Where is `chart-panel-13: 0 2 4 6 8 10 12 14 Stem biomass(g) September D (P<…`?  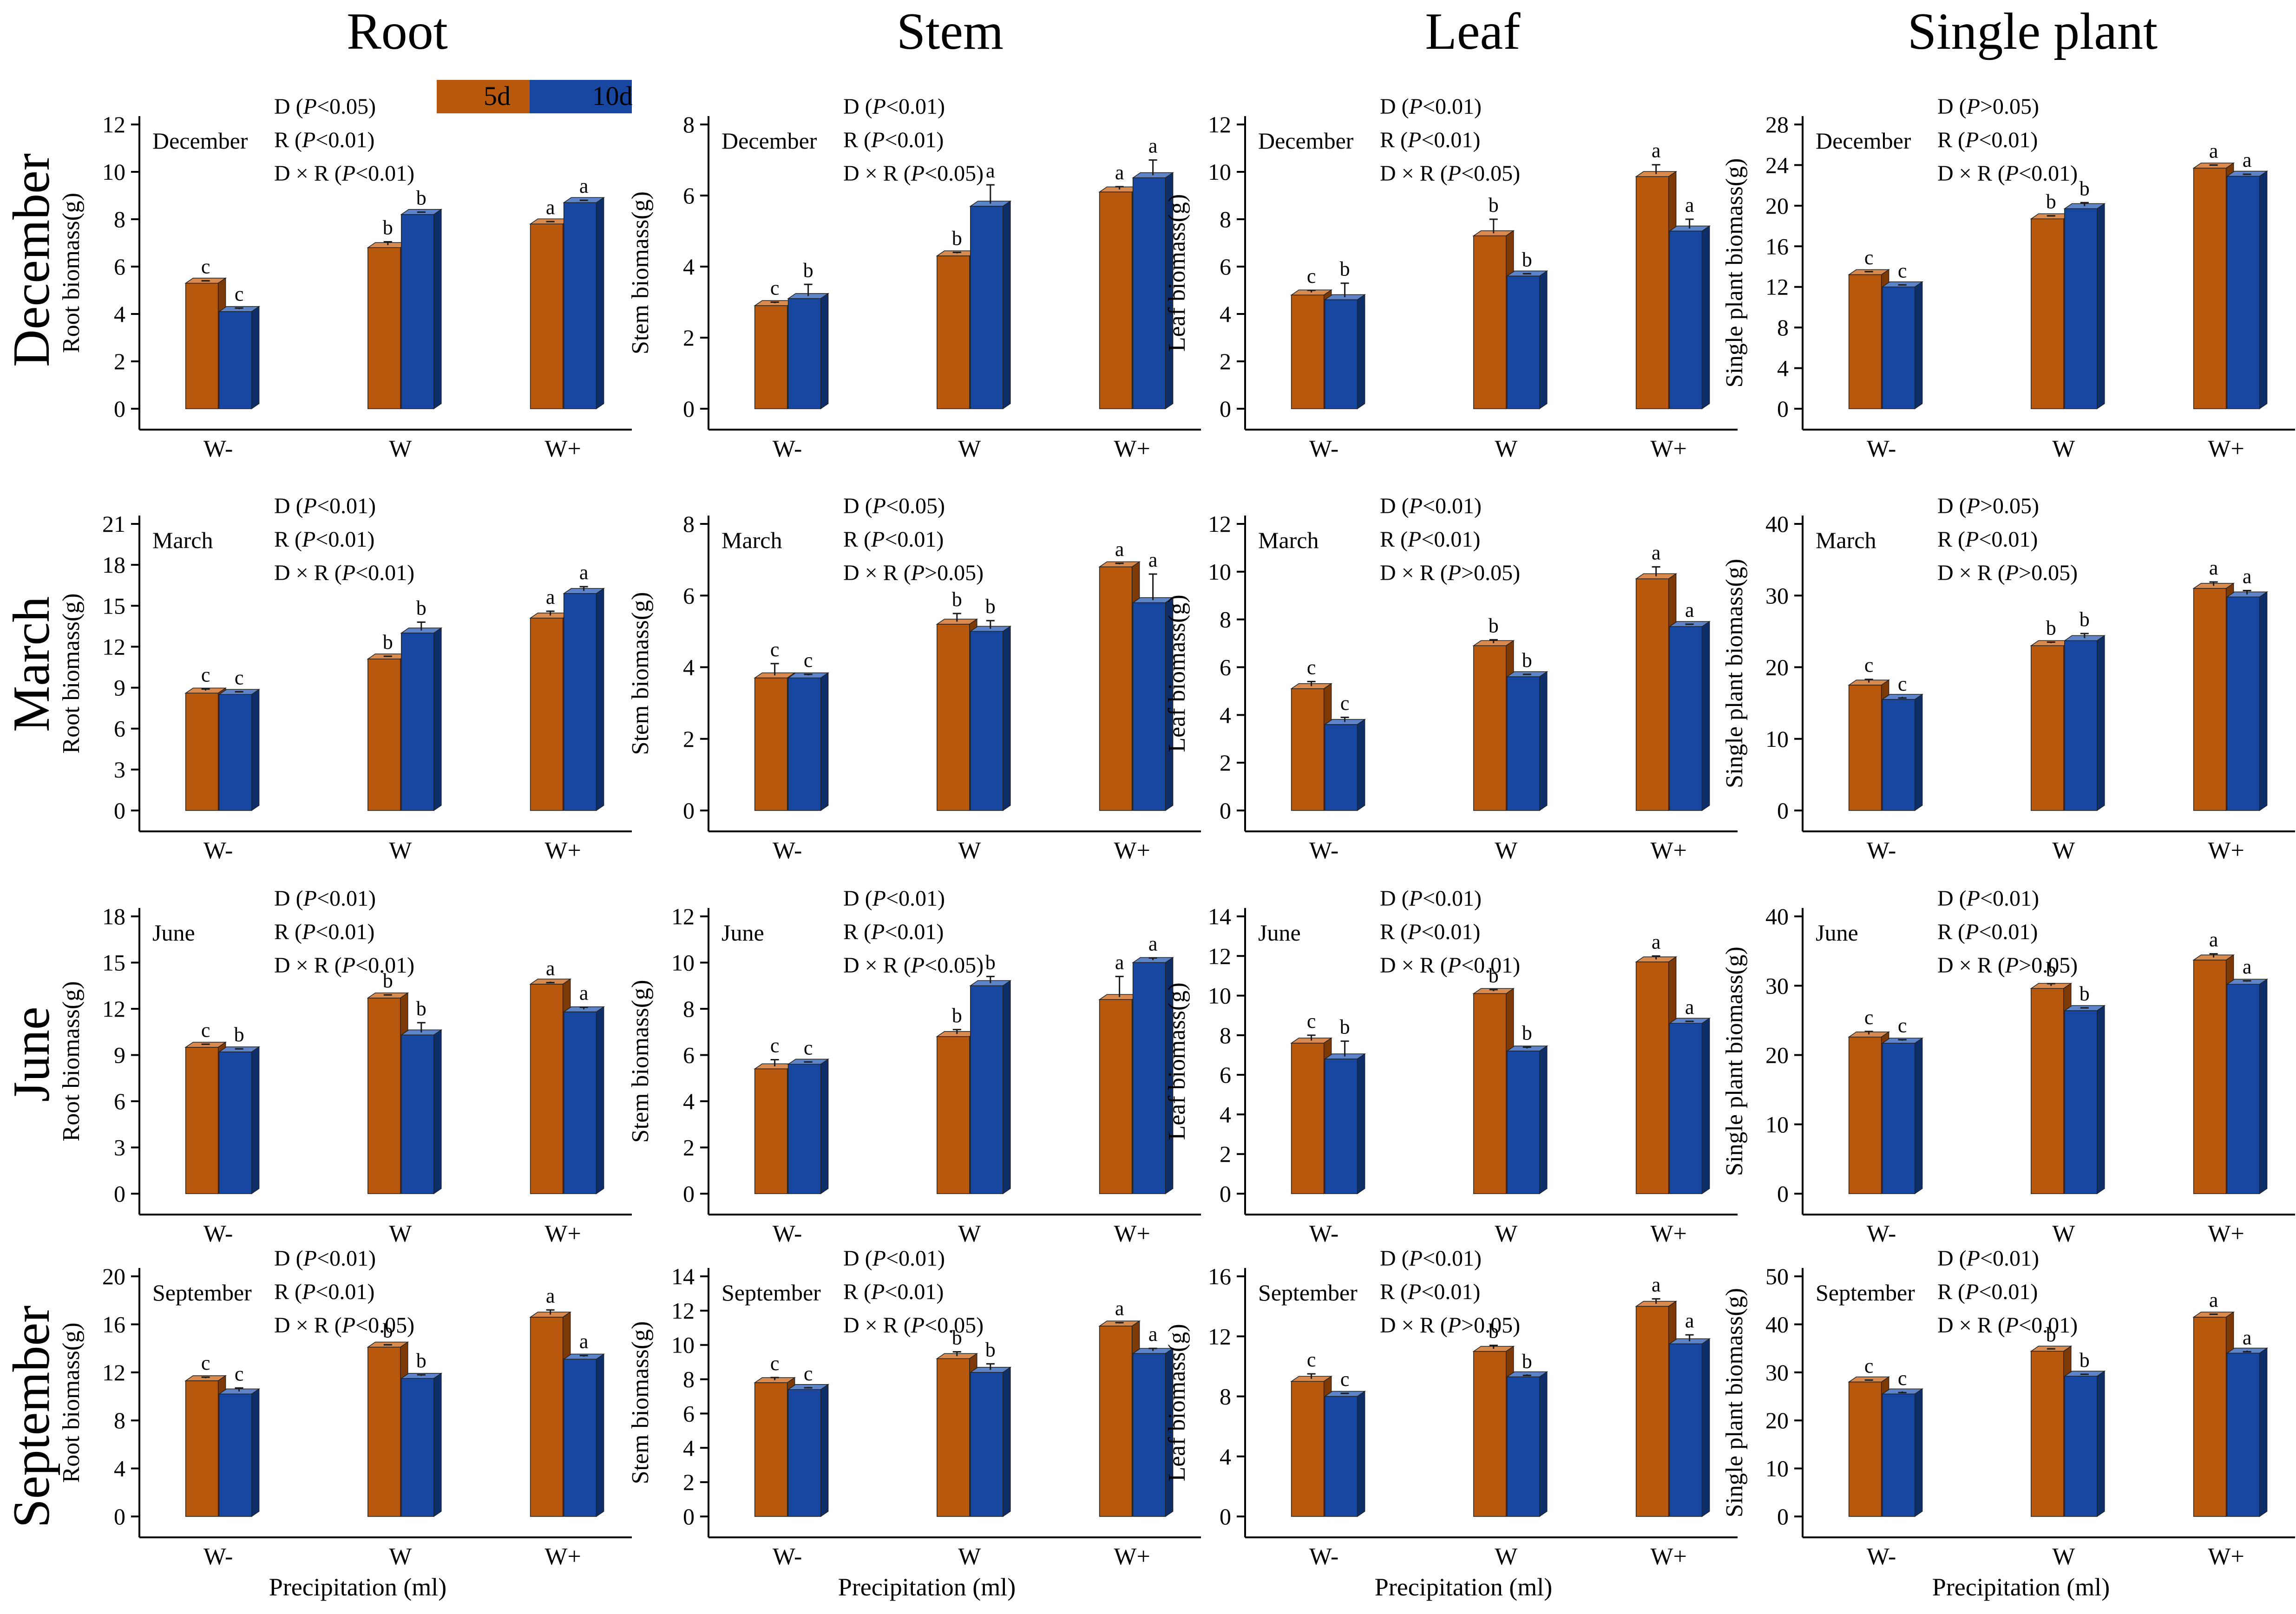
chart-panel-13: 0 2 4 6 8 10 12 14 Stem biomass(g) September D (P<… is located at coordinates (914, 1423).